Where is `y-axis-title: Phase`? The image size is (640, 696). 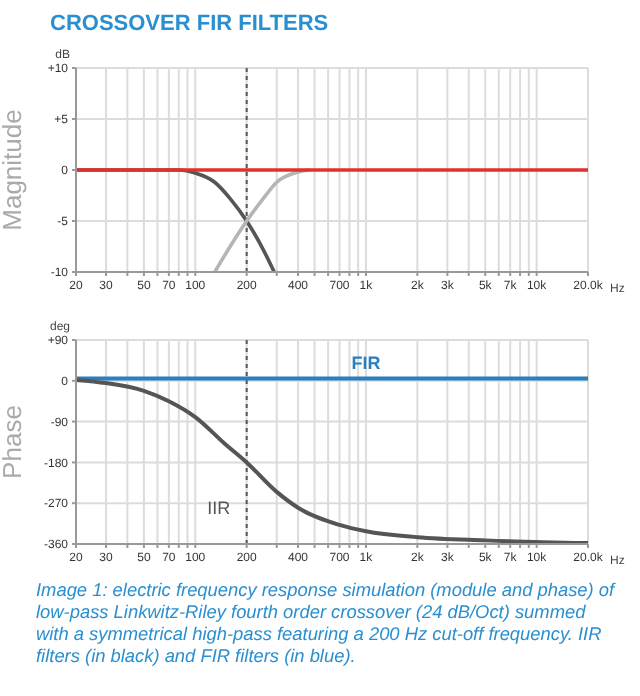
y-axis-title: Phase is located at coordinates (14, 442).